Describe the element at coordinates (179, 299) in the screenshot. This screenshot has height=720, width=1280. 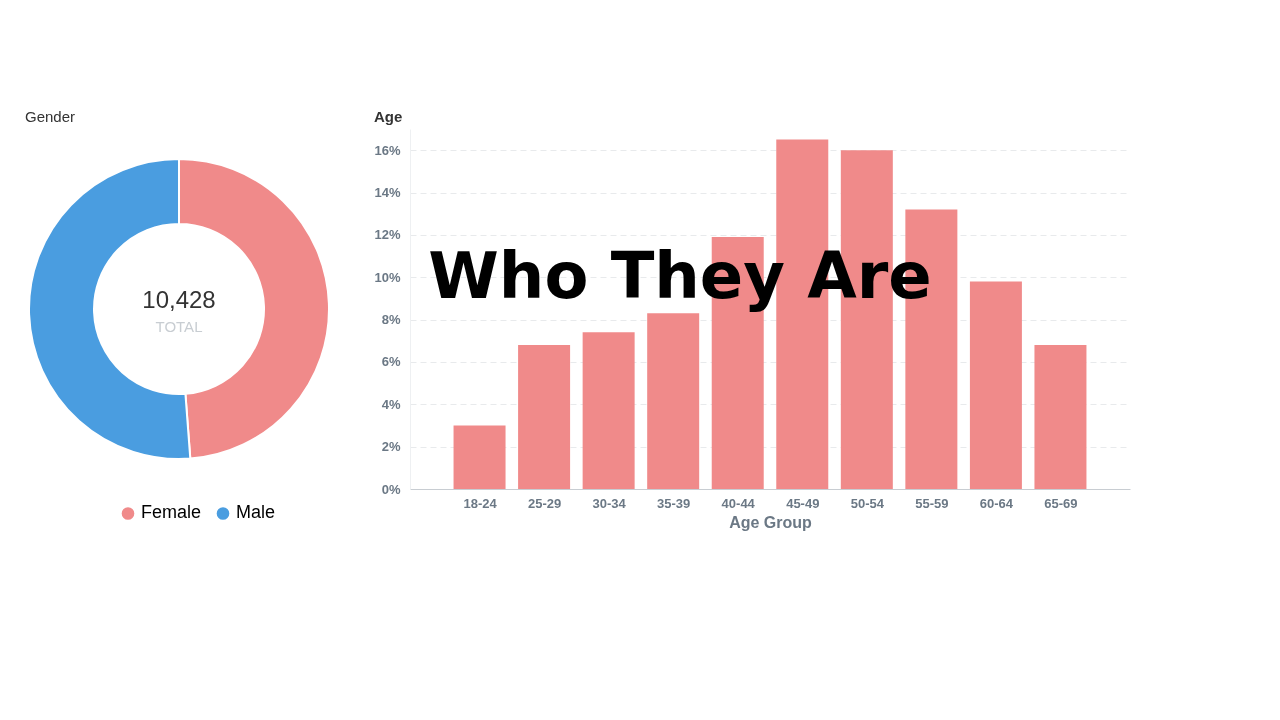
I see `text: 10,428` at that location.